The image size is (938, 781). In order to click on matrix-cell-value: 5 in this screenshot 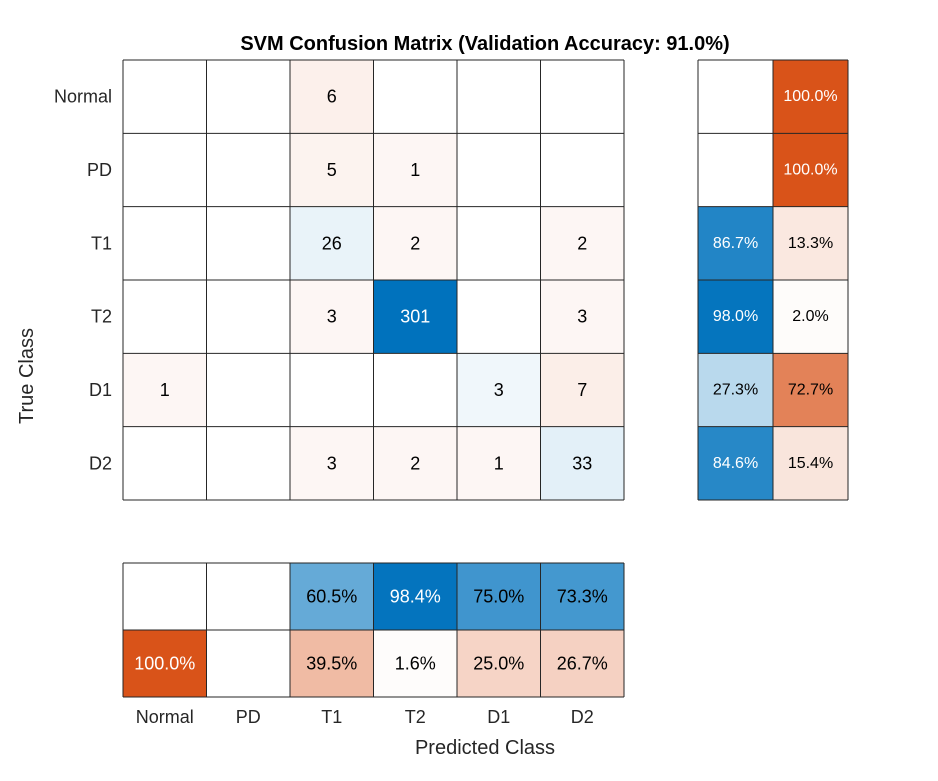, I will do `click(332, 170)`.